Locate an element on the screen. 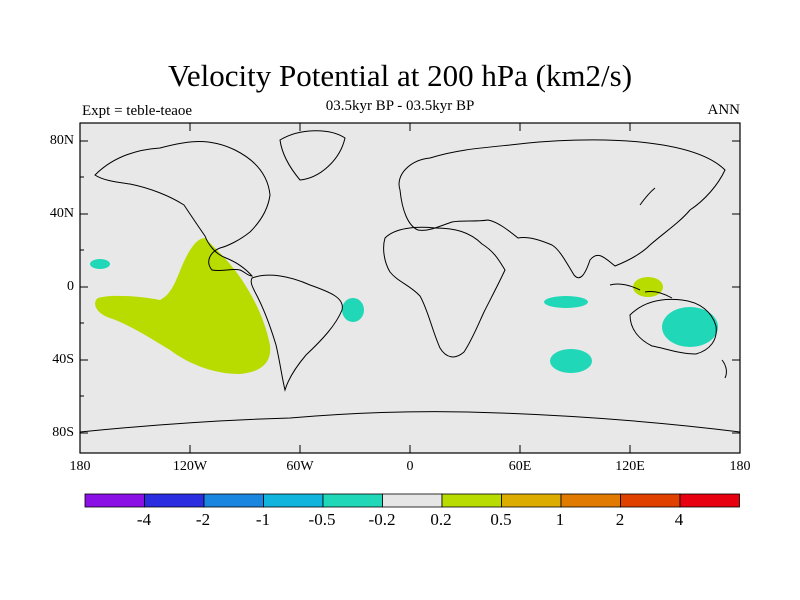  lat-tick-label: 80N is located at coordinates (61, 140).